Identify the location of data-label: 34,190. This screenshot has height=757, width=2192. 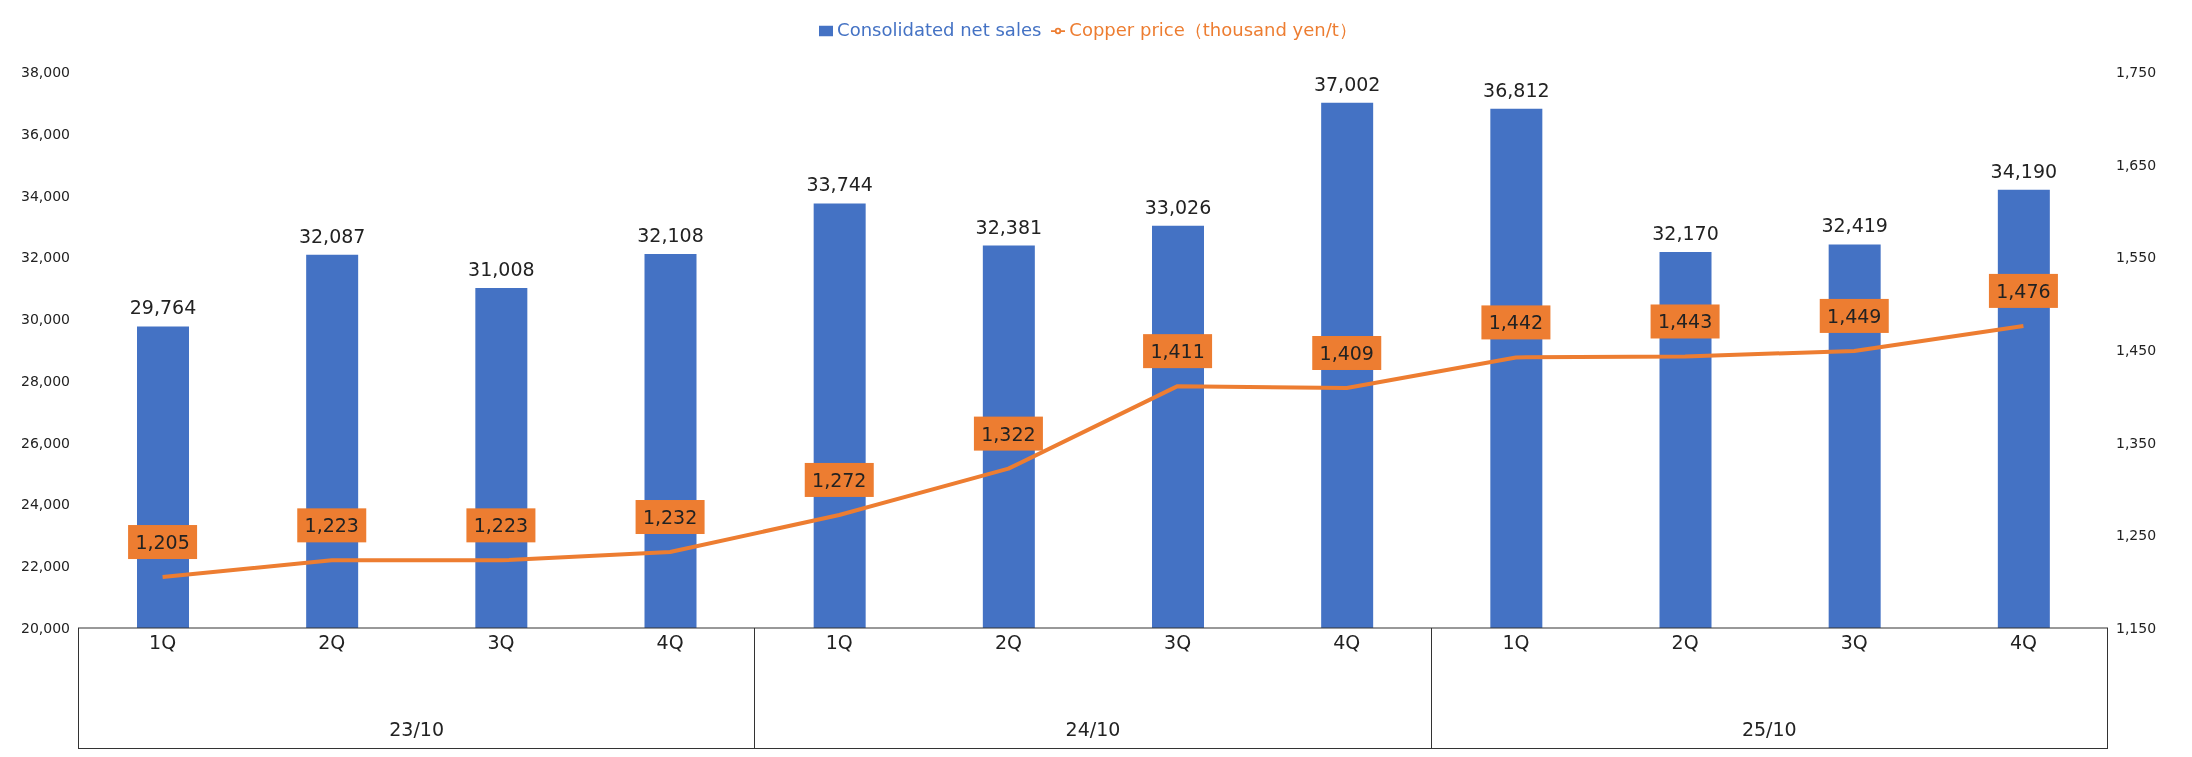
(2024, 170).